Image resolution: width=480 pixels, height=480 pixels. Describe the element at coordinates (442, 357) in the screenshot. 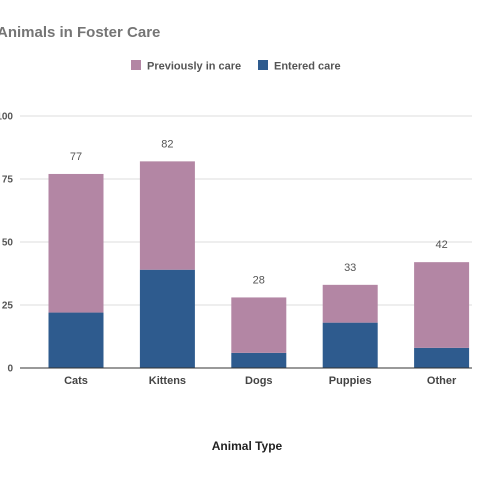

I see `bar-entered-care-other` at that location.